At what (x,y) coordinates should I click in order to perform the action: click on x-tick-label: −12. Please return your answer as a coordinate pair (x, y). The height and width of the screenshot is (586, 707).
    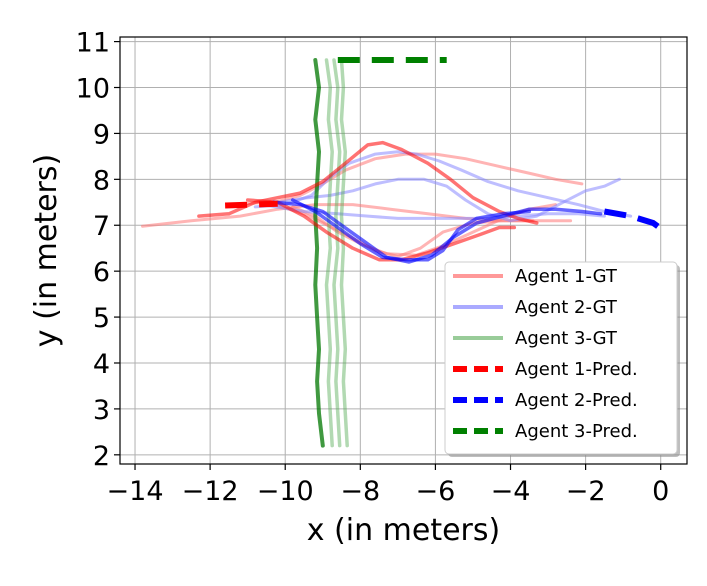
    Looking at the image, I should click on (210, 491).